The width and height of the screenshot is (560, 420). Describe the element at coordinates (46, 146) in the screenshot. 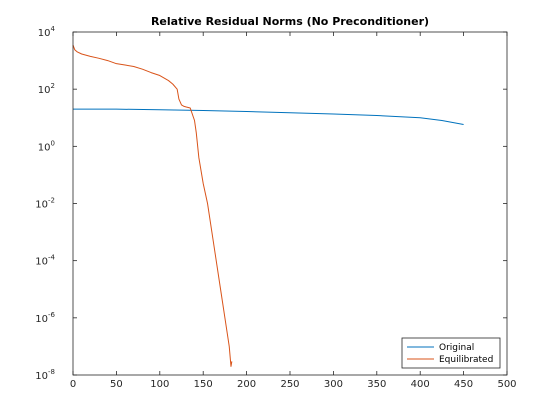

I see `y-tick-label: 10⁰` at that location.